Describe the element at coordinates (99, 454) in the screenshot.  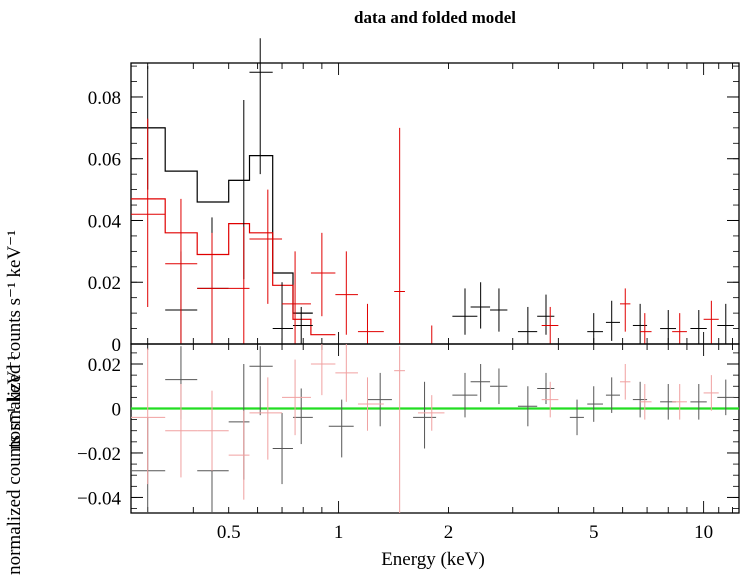
I see `y-tick-label: −0.02` at that location.